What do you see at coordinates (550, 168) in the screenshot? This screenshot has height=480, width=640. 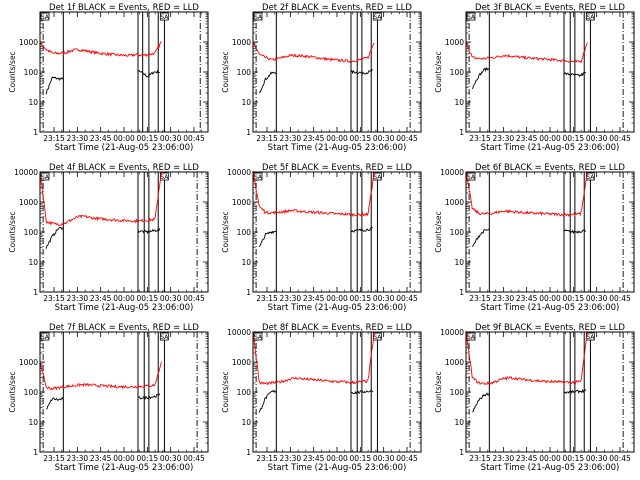 I see `plot-title: Det 6f BLACK = Events, RED = LLD` at bounding box center [550, 168].